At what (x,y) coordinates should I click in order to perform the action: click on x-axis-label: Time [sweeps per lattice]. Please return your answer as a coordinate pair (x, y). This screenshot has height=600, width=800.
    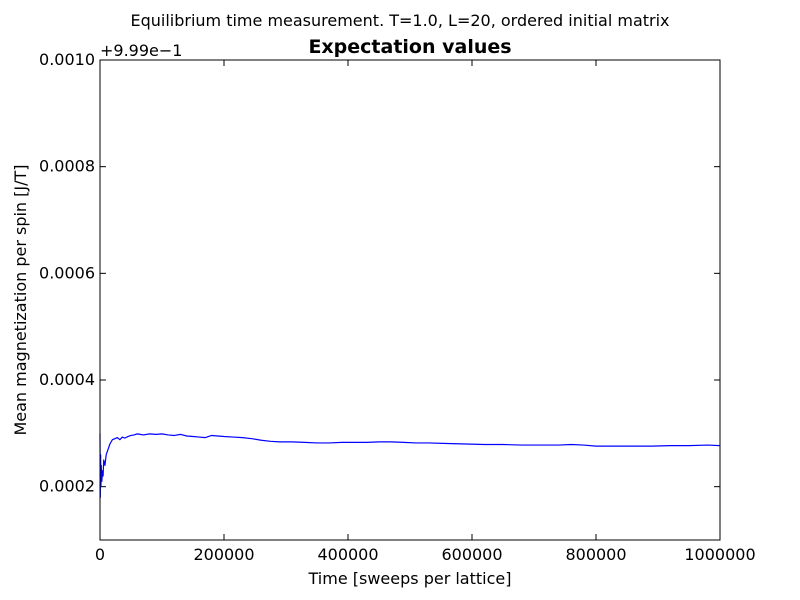
    Looking at the image, I should click on (410, 578).